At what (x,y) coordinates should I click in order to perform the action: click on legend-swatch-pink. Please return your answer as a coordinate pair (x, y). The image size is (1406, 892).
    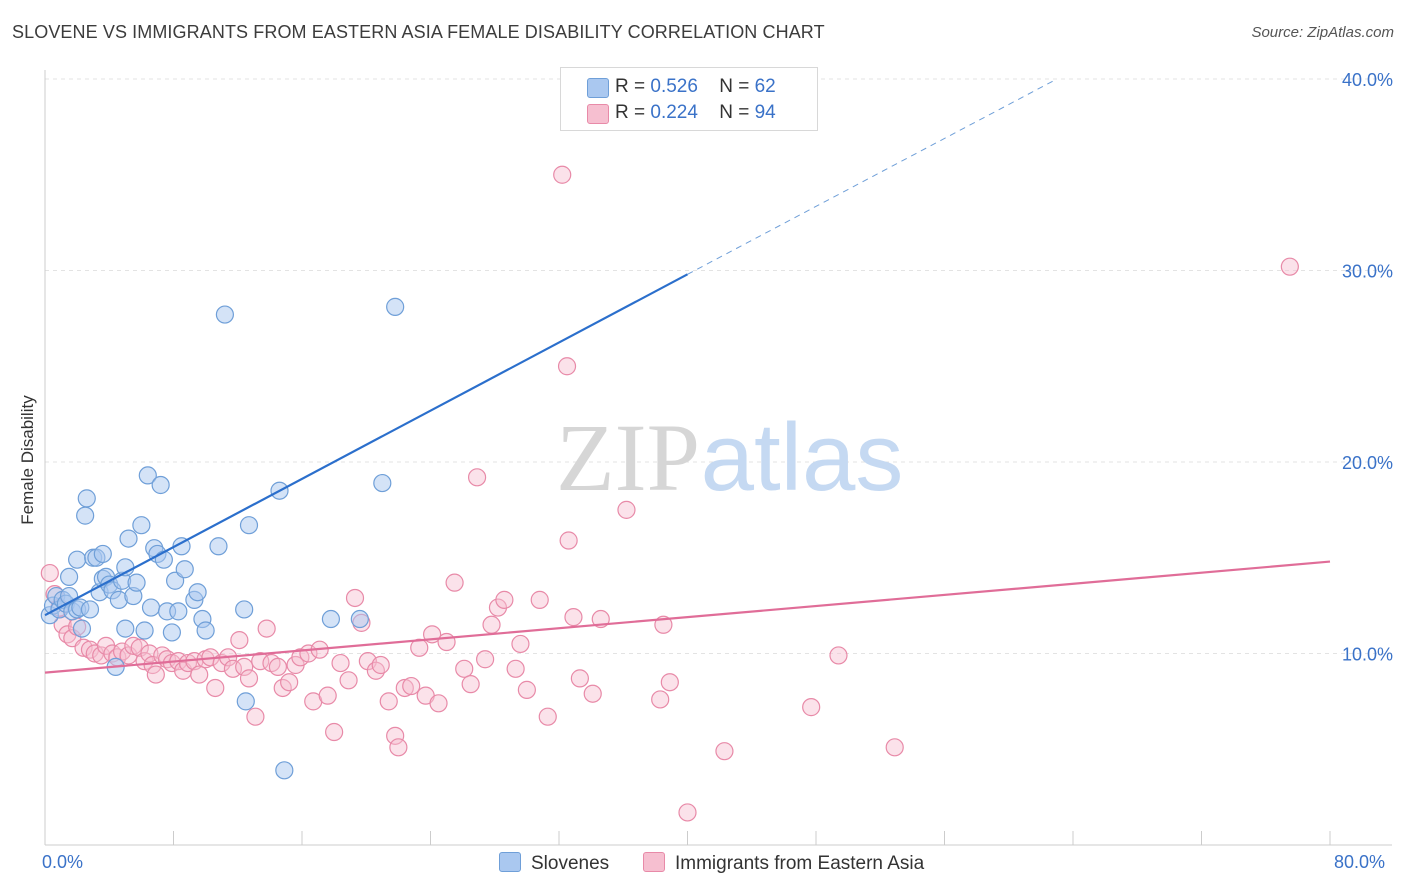
    Looking at the image, I should click on (598, 114).